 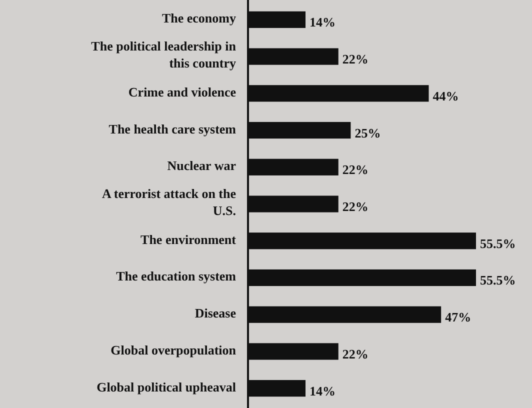 I want to click on y-tick-label: Disease, so click(x=215, y=313).